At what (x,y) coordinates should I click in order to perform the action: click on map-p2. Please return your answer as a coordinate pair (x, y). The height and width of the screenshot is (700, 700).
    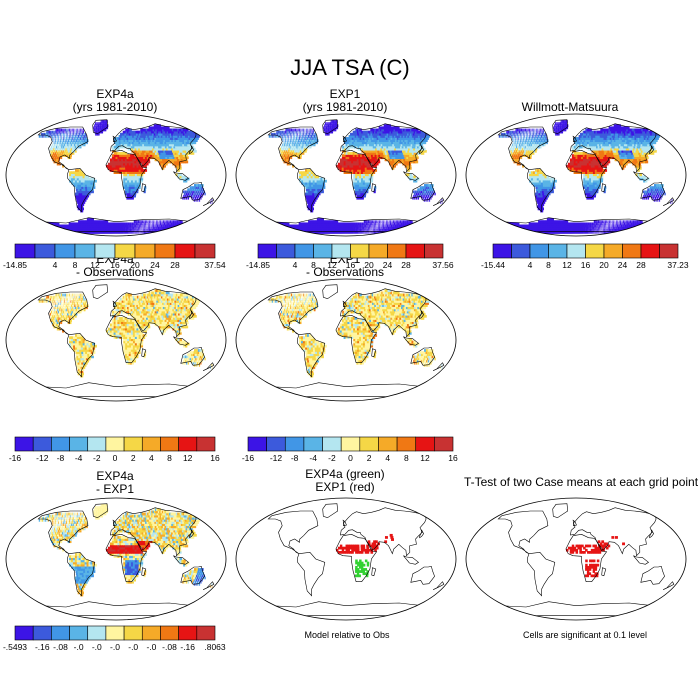
    Looking at the image, I should click on (346, 175).